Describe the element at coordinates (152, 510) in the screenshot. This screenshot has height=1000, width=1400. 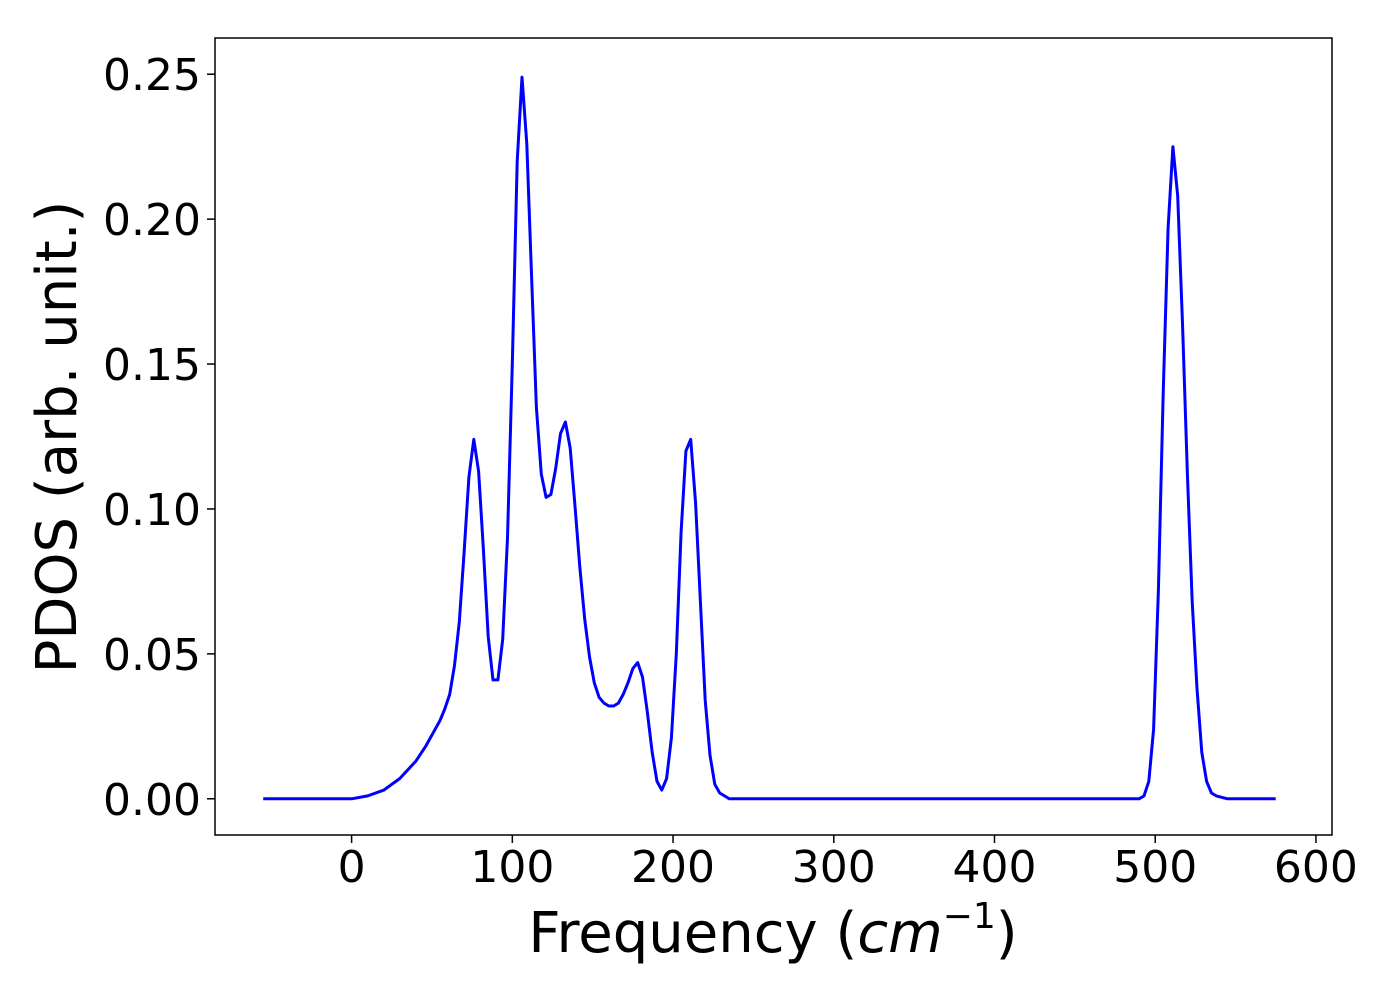
I see `y-tick-label: 0.10` at that location.